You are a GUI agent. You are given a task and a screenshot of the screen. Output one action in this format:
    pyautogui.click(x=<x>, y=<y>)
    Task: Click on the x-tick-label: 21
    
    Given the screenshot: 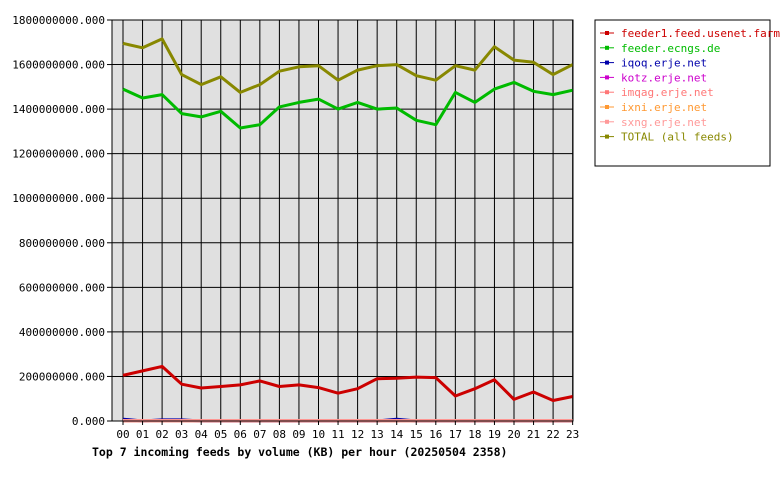 What is the action you would take?
    pyautogui.click(x=533, y=434)
    